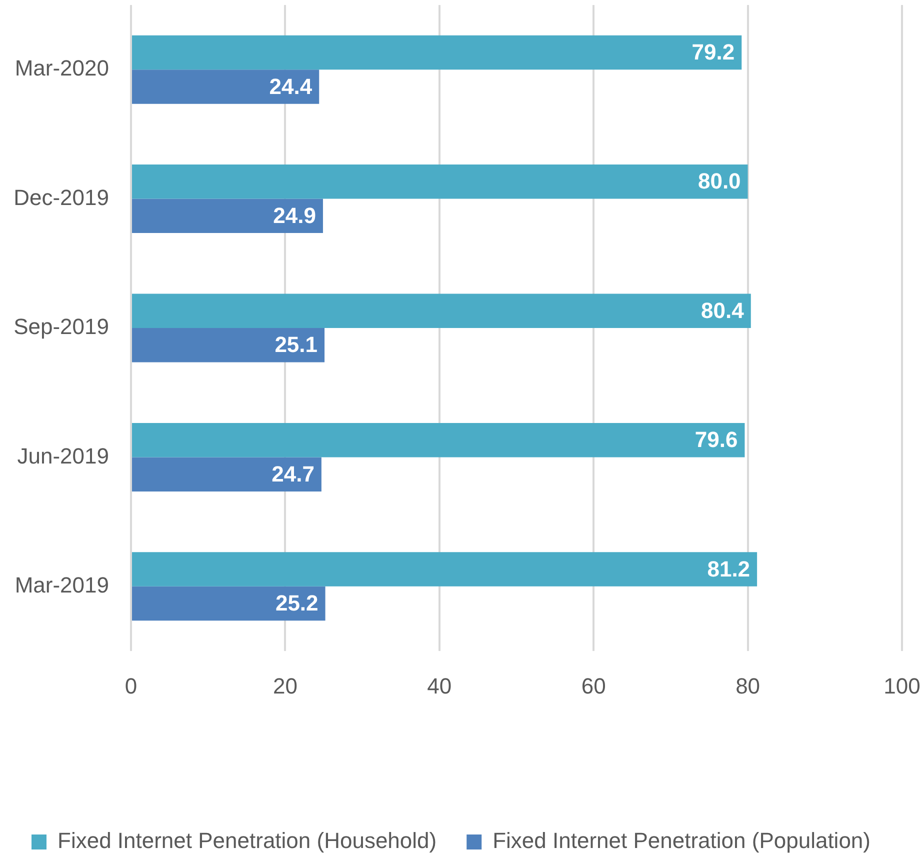  I want to click on data-label: 81.2, so click(728, 569).